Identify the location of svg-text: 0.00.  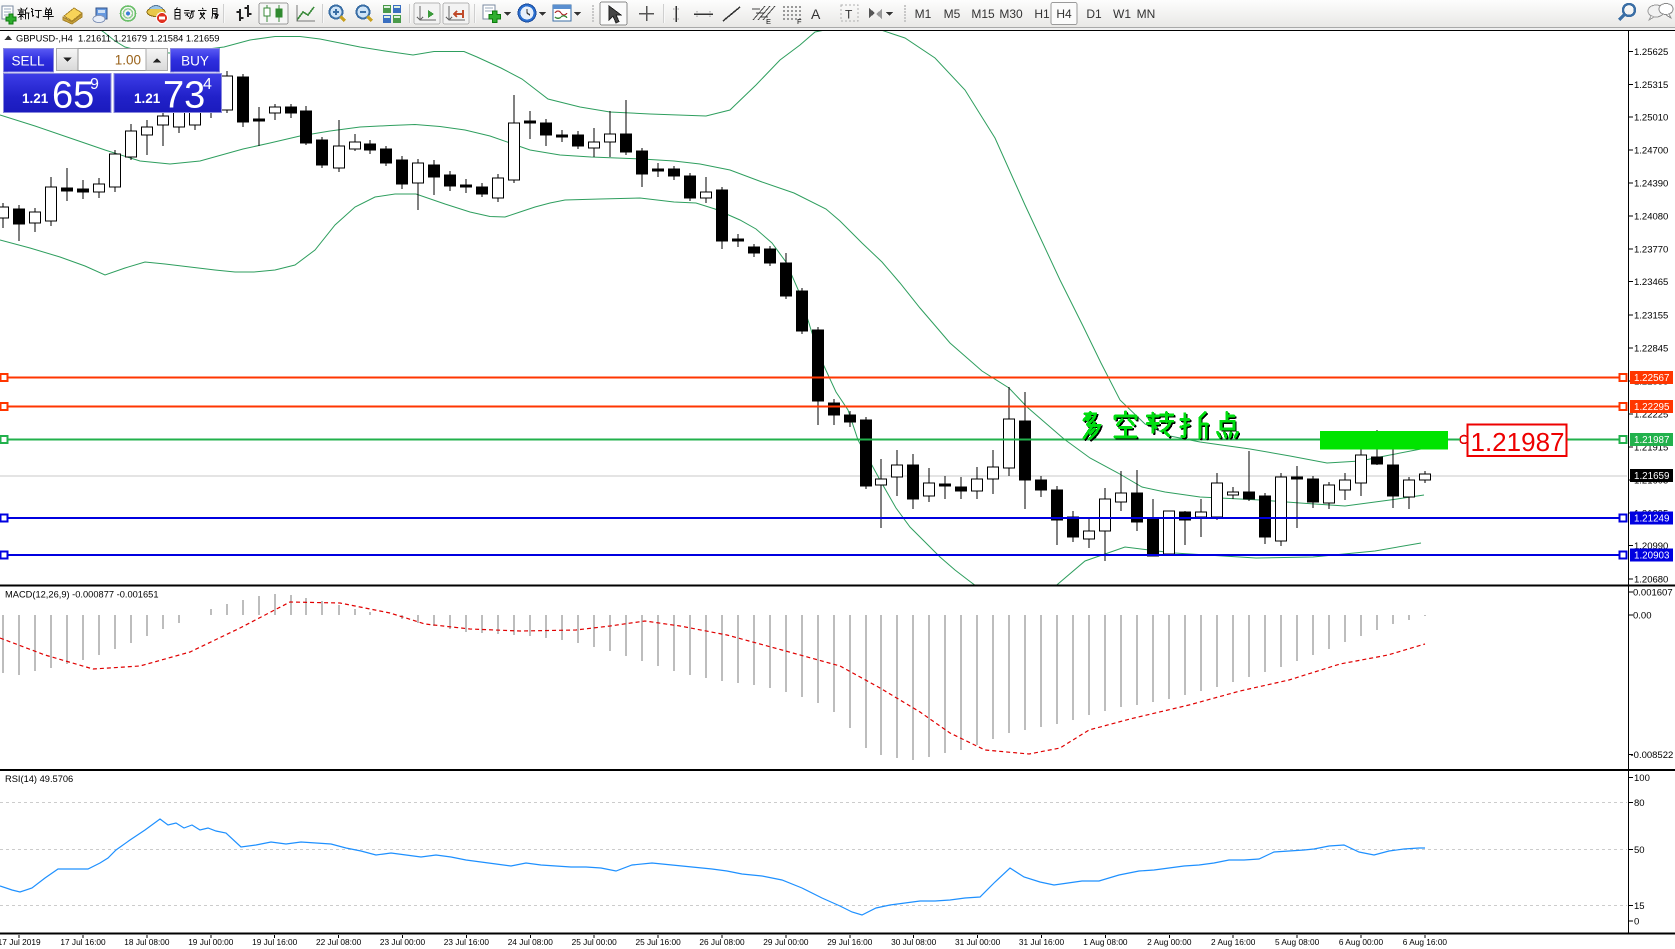
(1642, 616).